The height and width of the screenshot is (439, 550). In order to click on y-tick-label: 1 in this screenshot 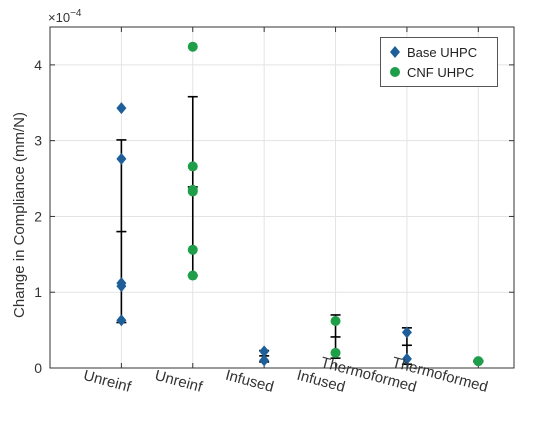, I will do `click(38, 292)`.